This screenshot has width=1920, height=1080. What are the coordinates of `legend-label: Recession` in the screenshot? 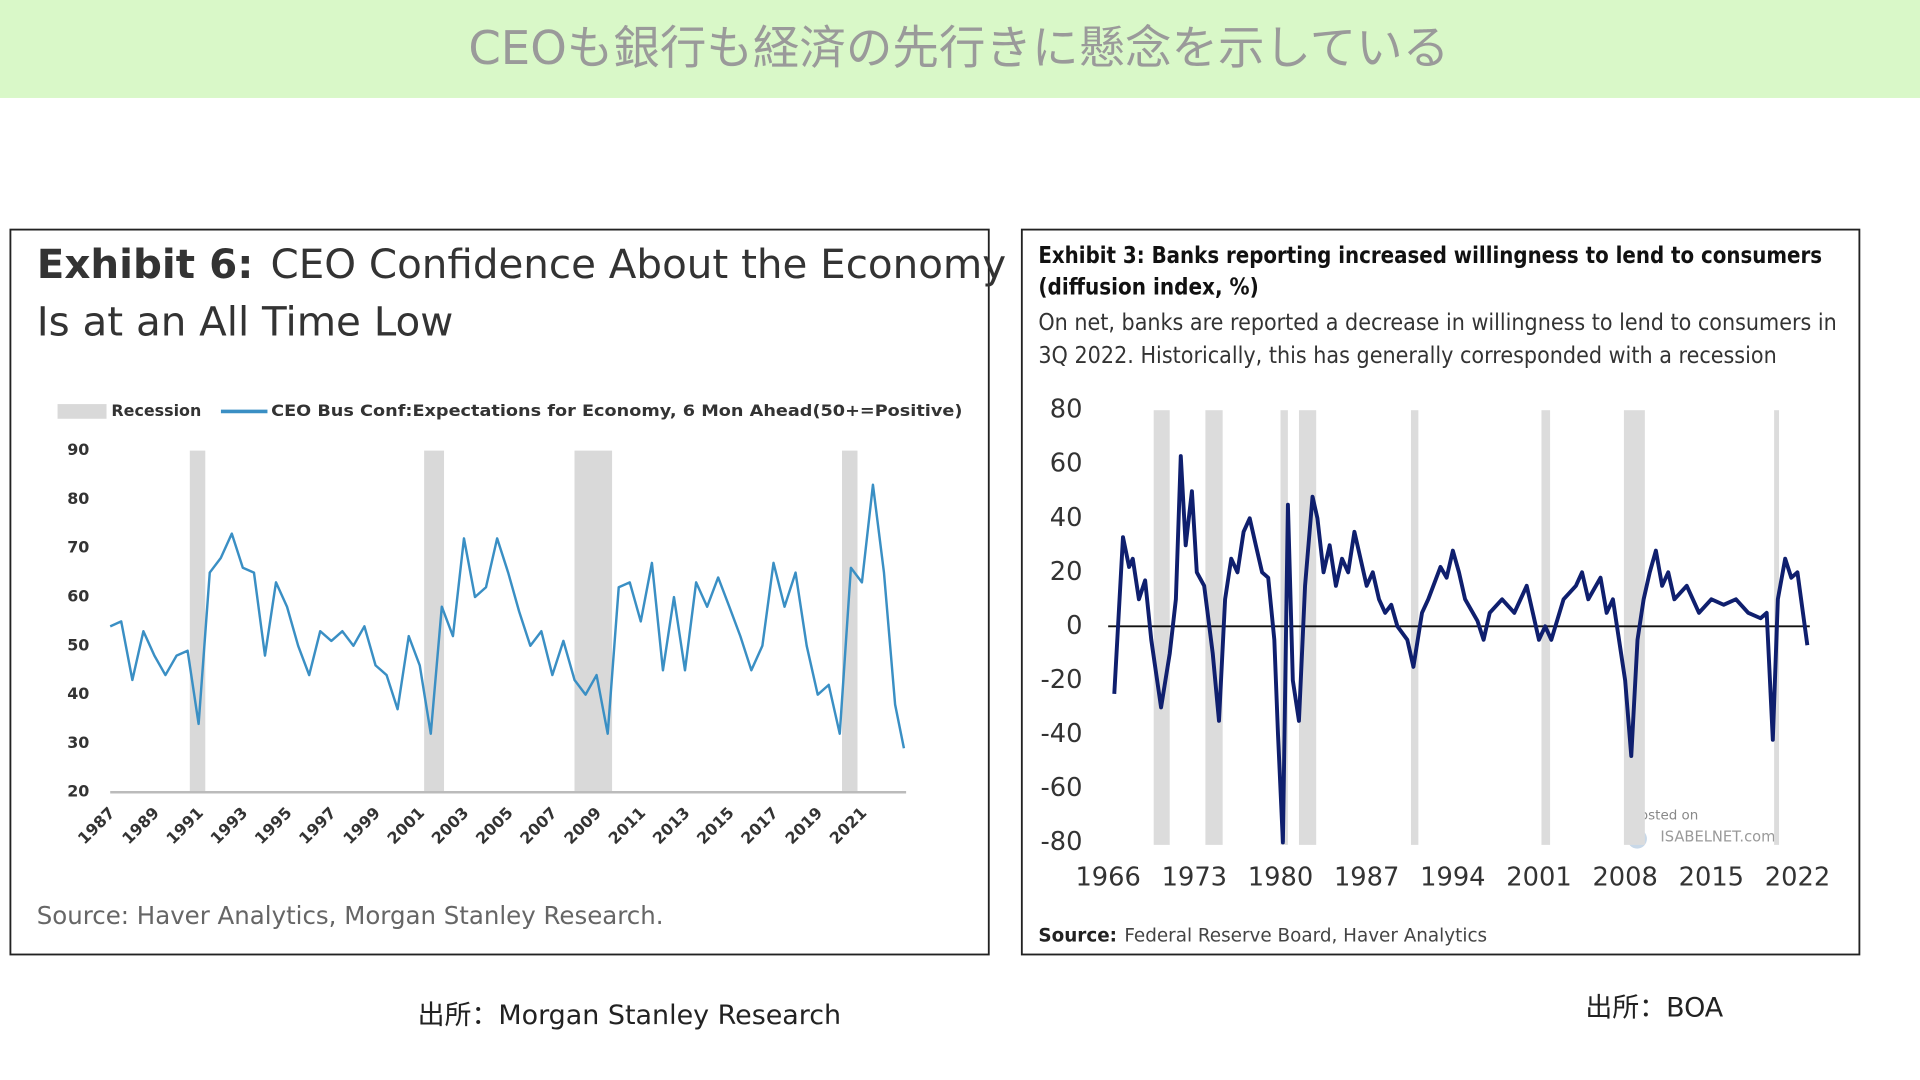 It's located at (156, 410).